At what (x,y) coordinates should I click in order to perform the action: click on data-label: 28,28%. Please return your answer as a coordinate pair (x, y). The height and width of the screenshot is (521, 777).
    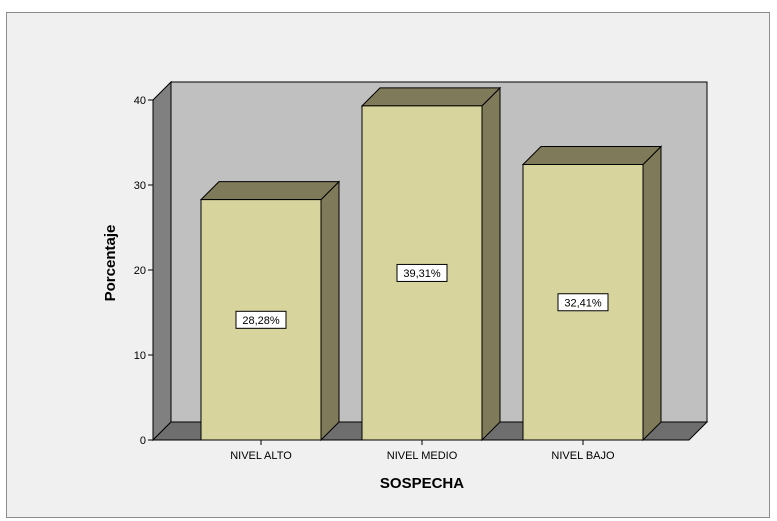
    Looking at the image, I should click on (261, 319).